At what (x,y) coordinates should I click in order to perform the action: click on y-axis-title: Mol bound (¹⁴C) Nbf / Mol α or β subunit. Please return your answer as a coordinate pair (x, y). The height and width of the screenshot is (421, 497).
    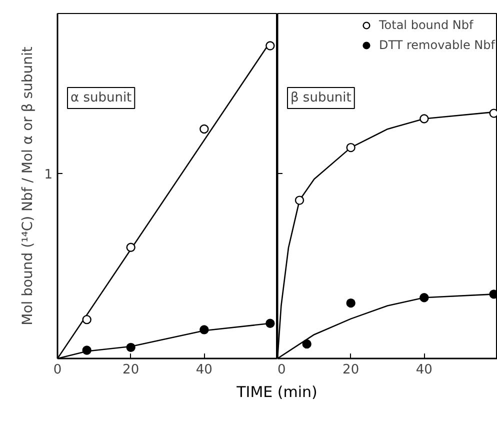
    Looking at the image, I should click on (28, 186).